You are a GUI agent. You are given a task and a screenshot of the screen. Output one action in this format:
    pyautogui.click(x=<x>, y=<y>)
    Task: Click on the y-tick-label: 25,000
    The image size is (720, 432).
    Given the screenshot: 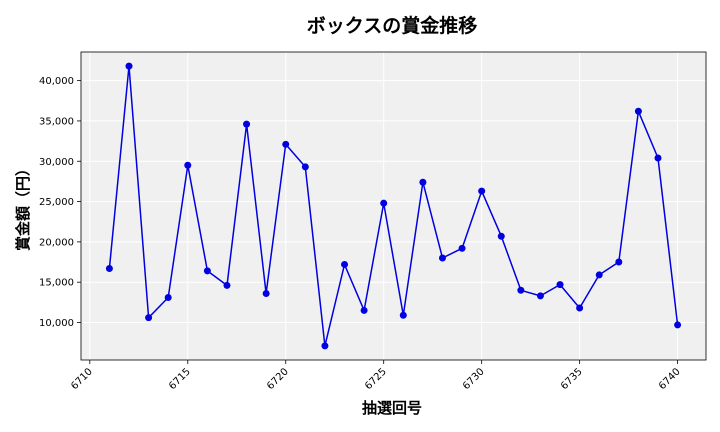 What is the action you would take?
    pyautogui.click(x=56, y=202)
    